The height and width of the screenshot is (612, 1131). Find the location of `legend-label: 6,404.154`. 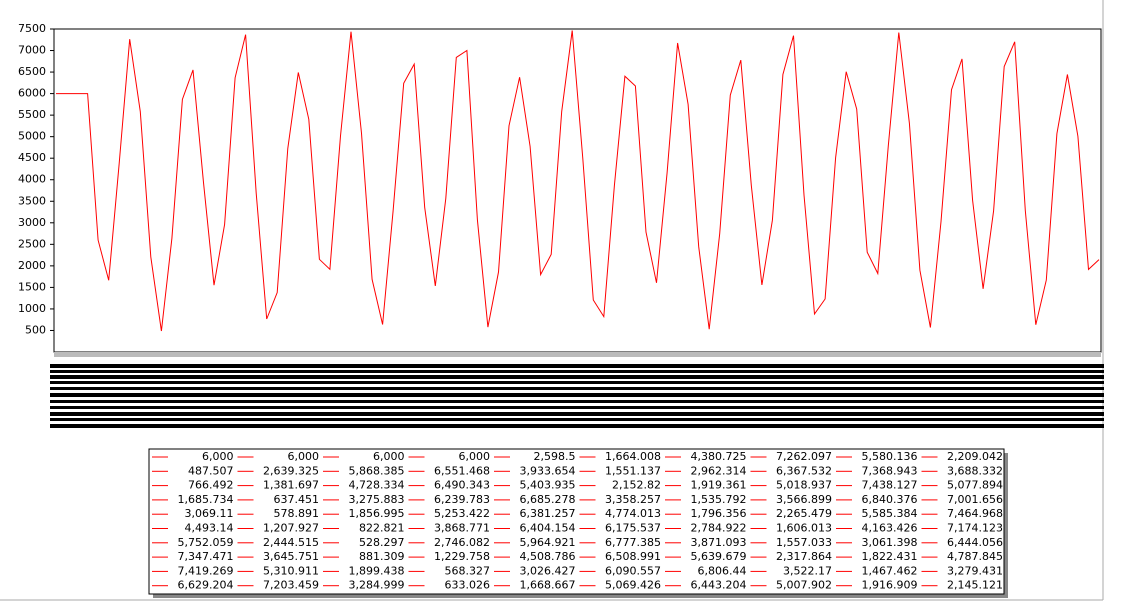

legend-label: 6,404.154 is located at coordinates (548, 528).